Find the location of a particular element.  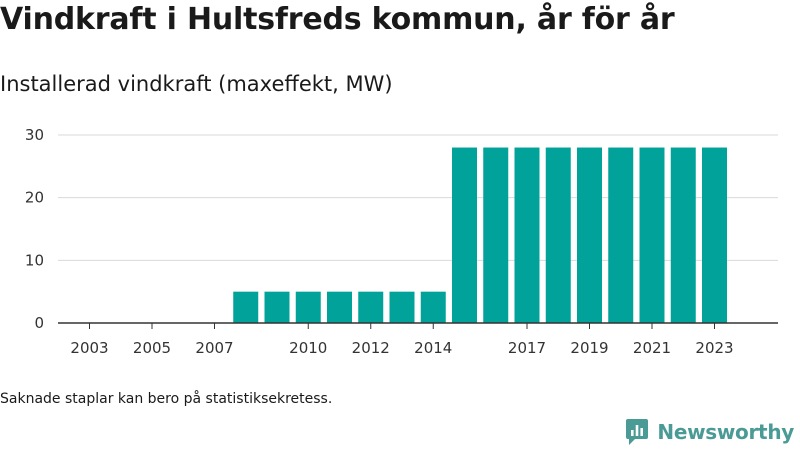

x-tick-label-2014: 2014 is located at coordinates (433, 348).